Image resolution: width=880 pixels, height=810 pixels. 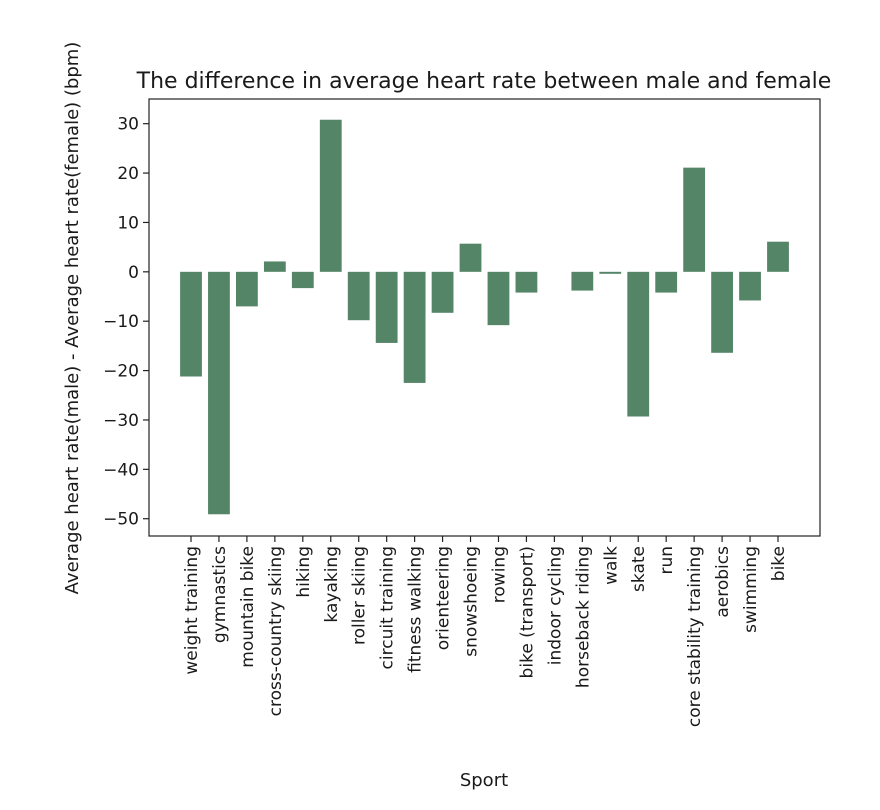 What do you see at coordinates (304, 572) in the screenshot?
I see `x-tick-label: hiking` at bounding box center [304, 572].